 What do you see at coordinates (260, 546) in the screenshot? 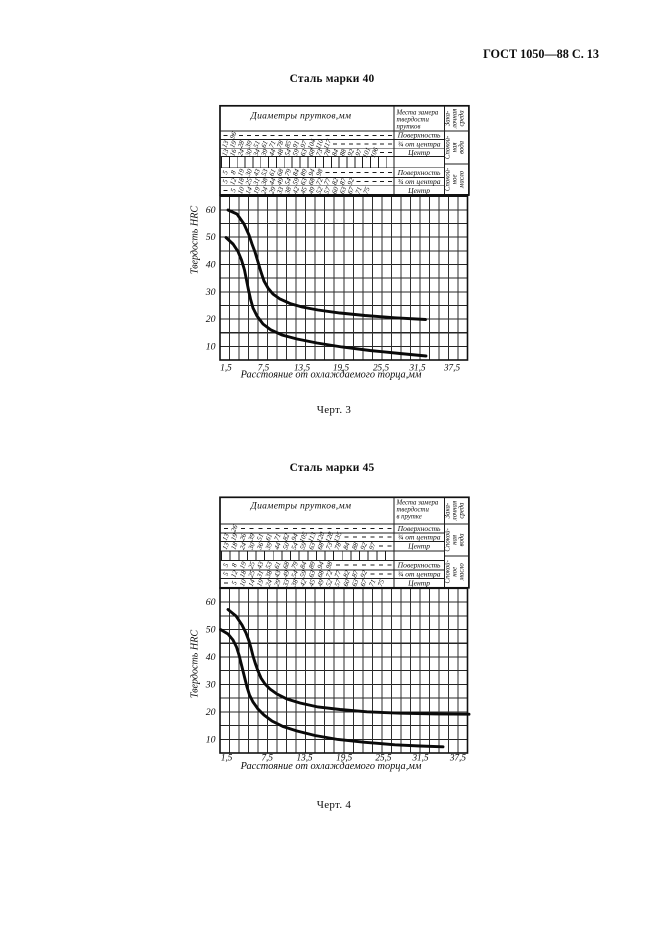
I see `svg-text: 36` at bounding box center [260, 546].